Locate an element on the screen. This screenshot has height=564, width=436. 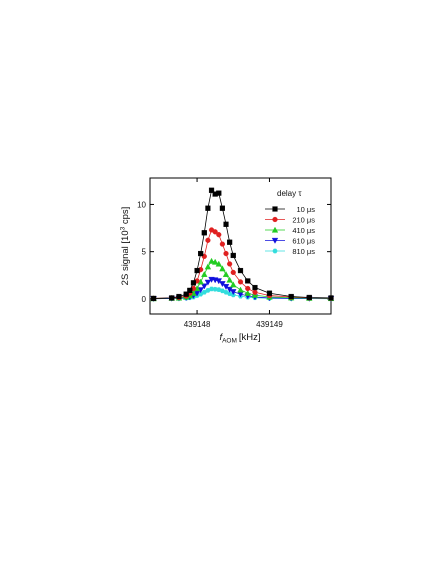
x-tick-label: 439148 is located at coordinates (197, 324).